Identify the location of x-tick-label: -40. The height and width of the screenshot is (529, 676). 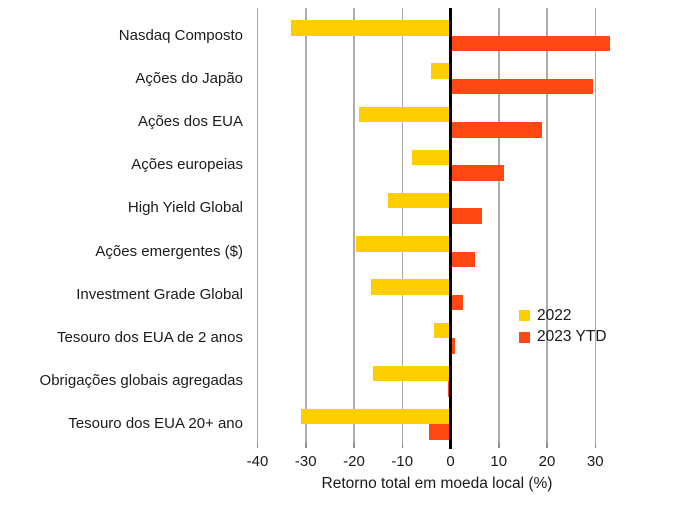
(257, 461).